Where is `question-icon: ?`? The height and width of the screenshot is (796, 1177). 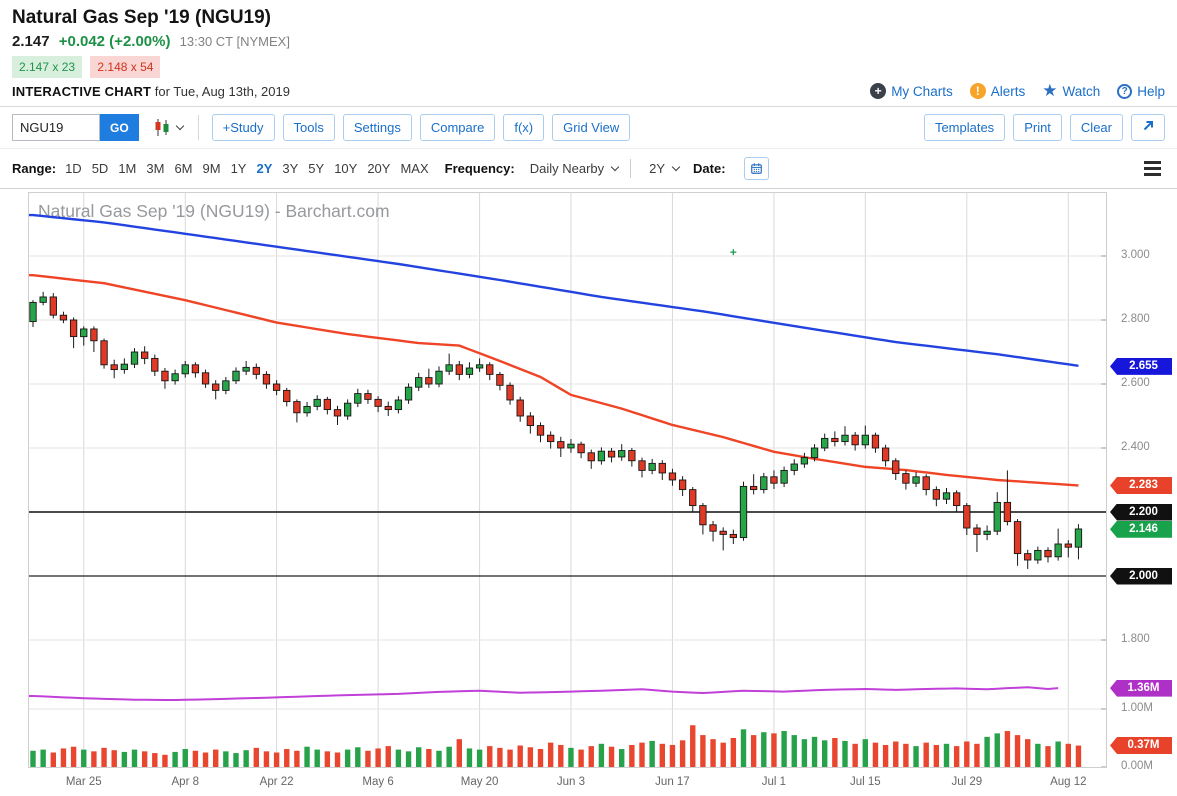 question-icon: ? is located at coordinates (1125, 91).